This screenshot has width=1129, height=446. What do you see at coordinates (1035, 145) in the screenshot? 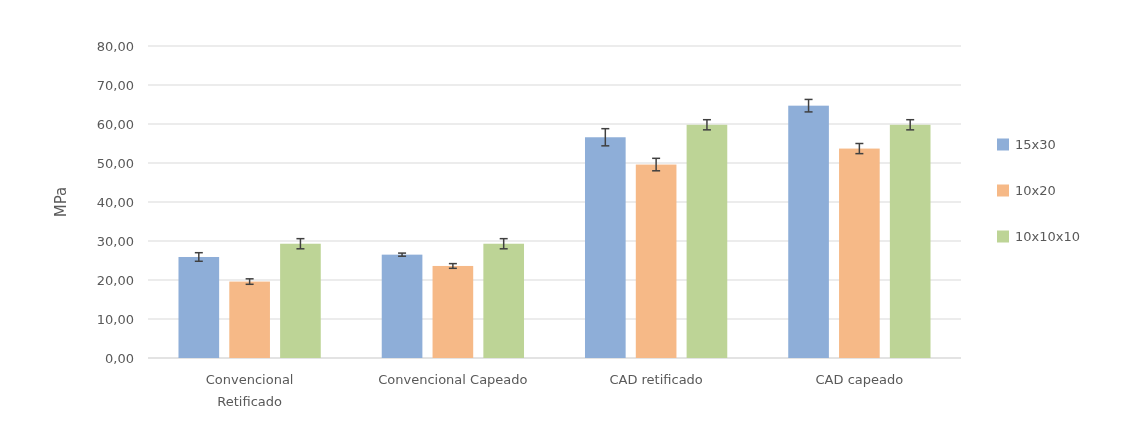
I see `legend-label: 15x30` at bounding box center [1035, 145].